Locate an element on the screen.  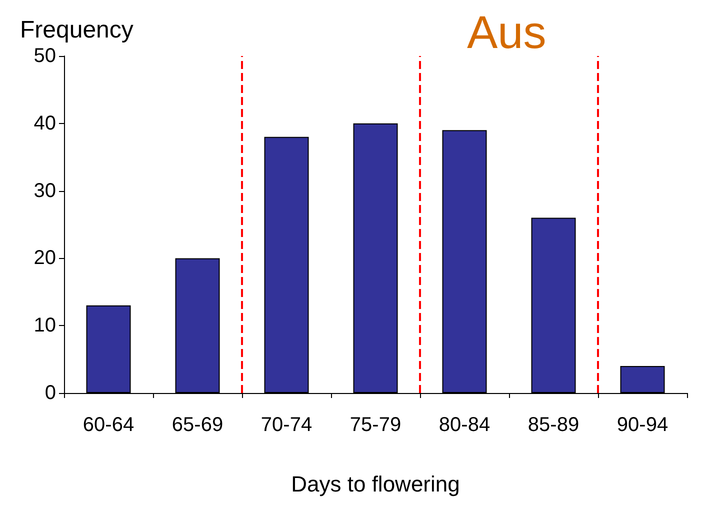
x-tick-label: 60-64 is located at coordinates (108, 425).